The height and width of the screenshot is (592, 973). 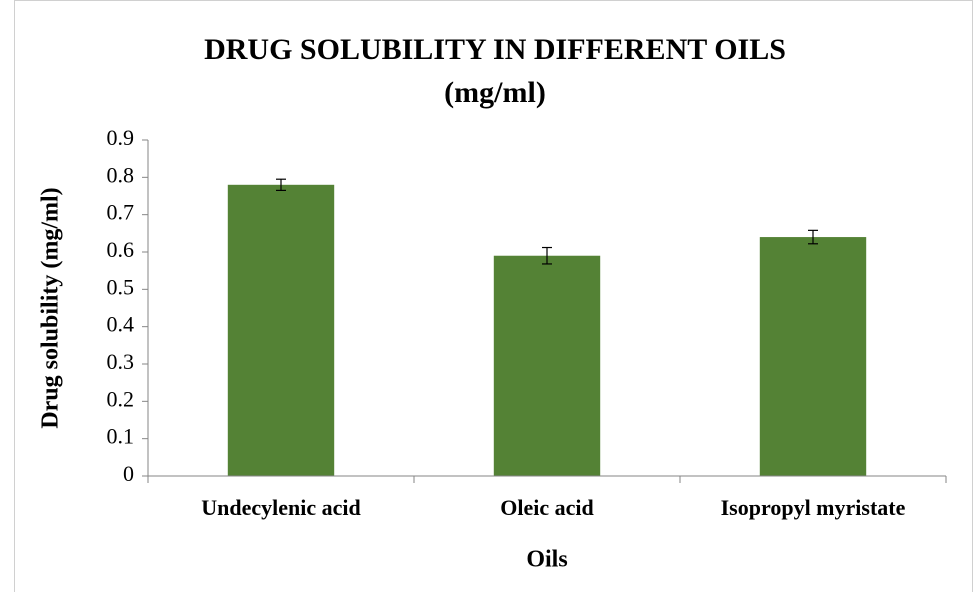 I want to click on x-axis-label: Oils, so click(x=546, y=560).